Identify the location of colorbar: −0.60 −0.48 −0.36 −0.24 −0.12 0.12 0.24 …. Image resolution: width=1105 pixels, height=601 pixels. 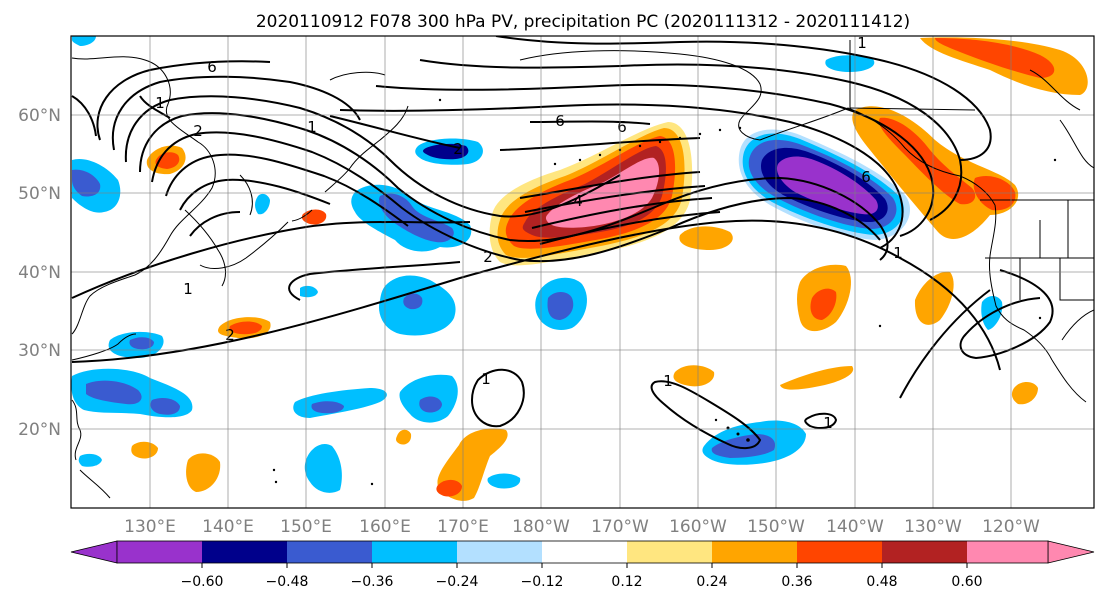
(582, 565).